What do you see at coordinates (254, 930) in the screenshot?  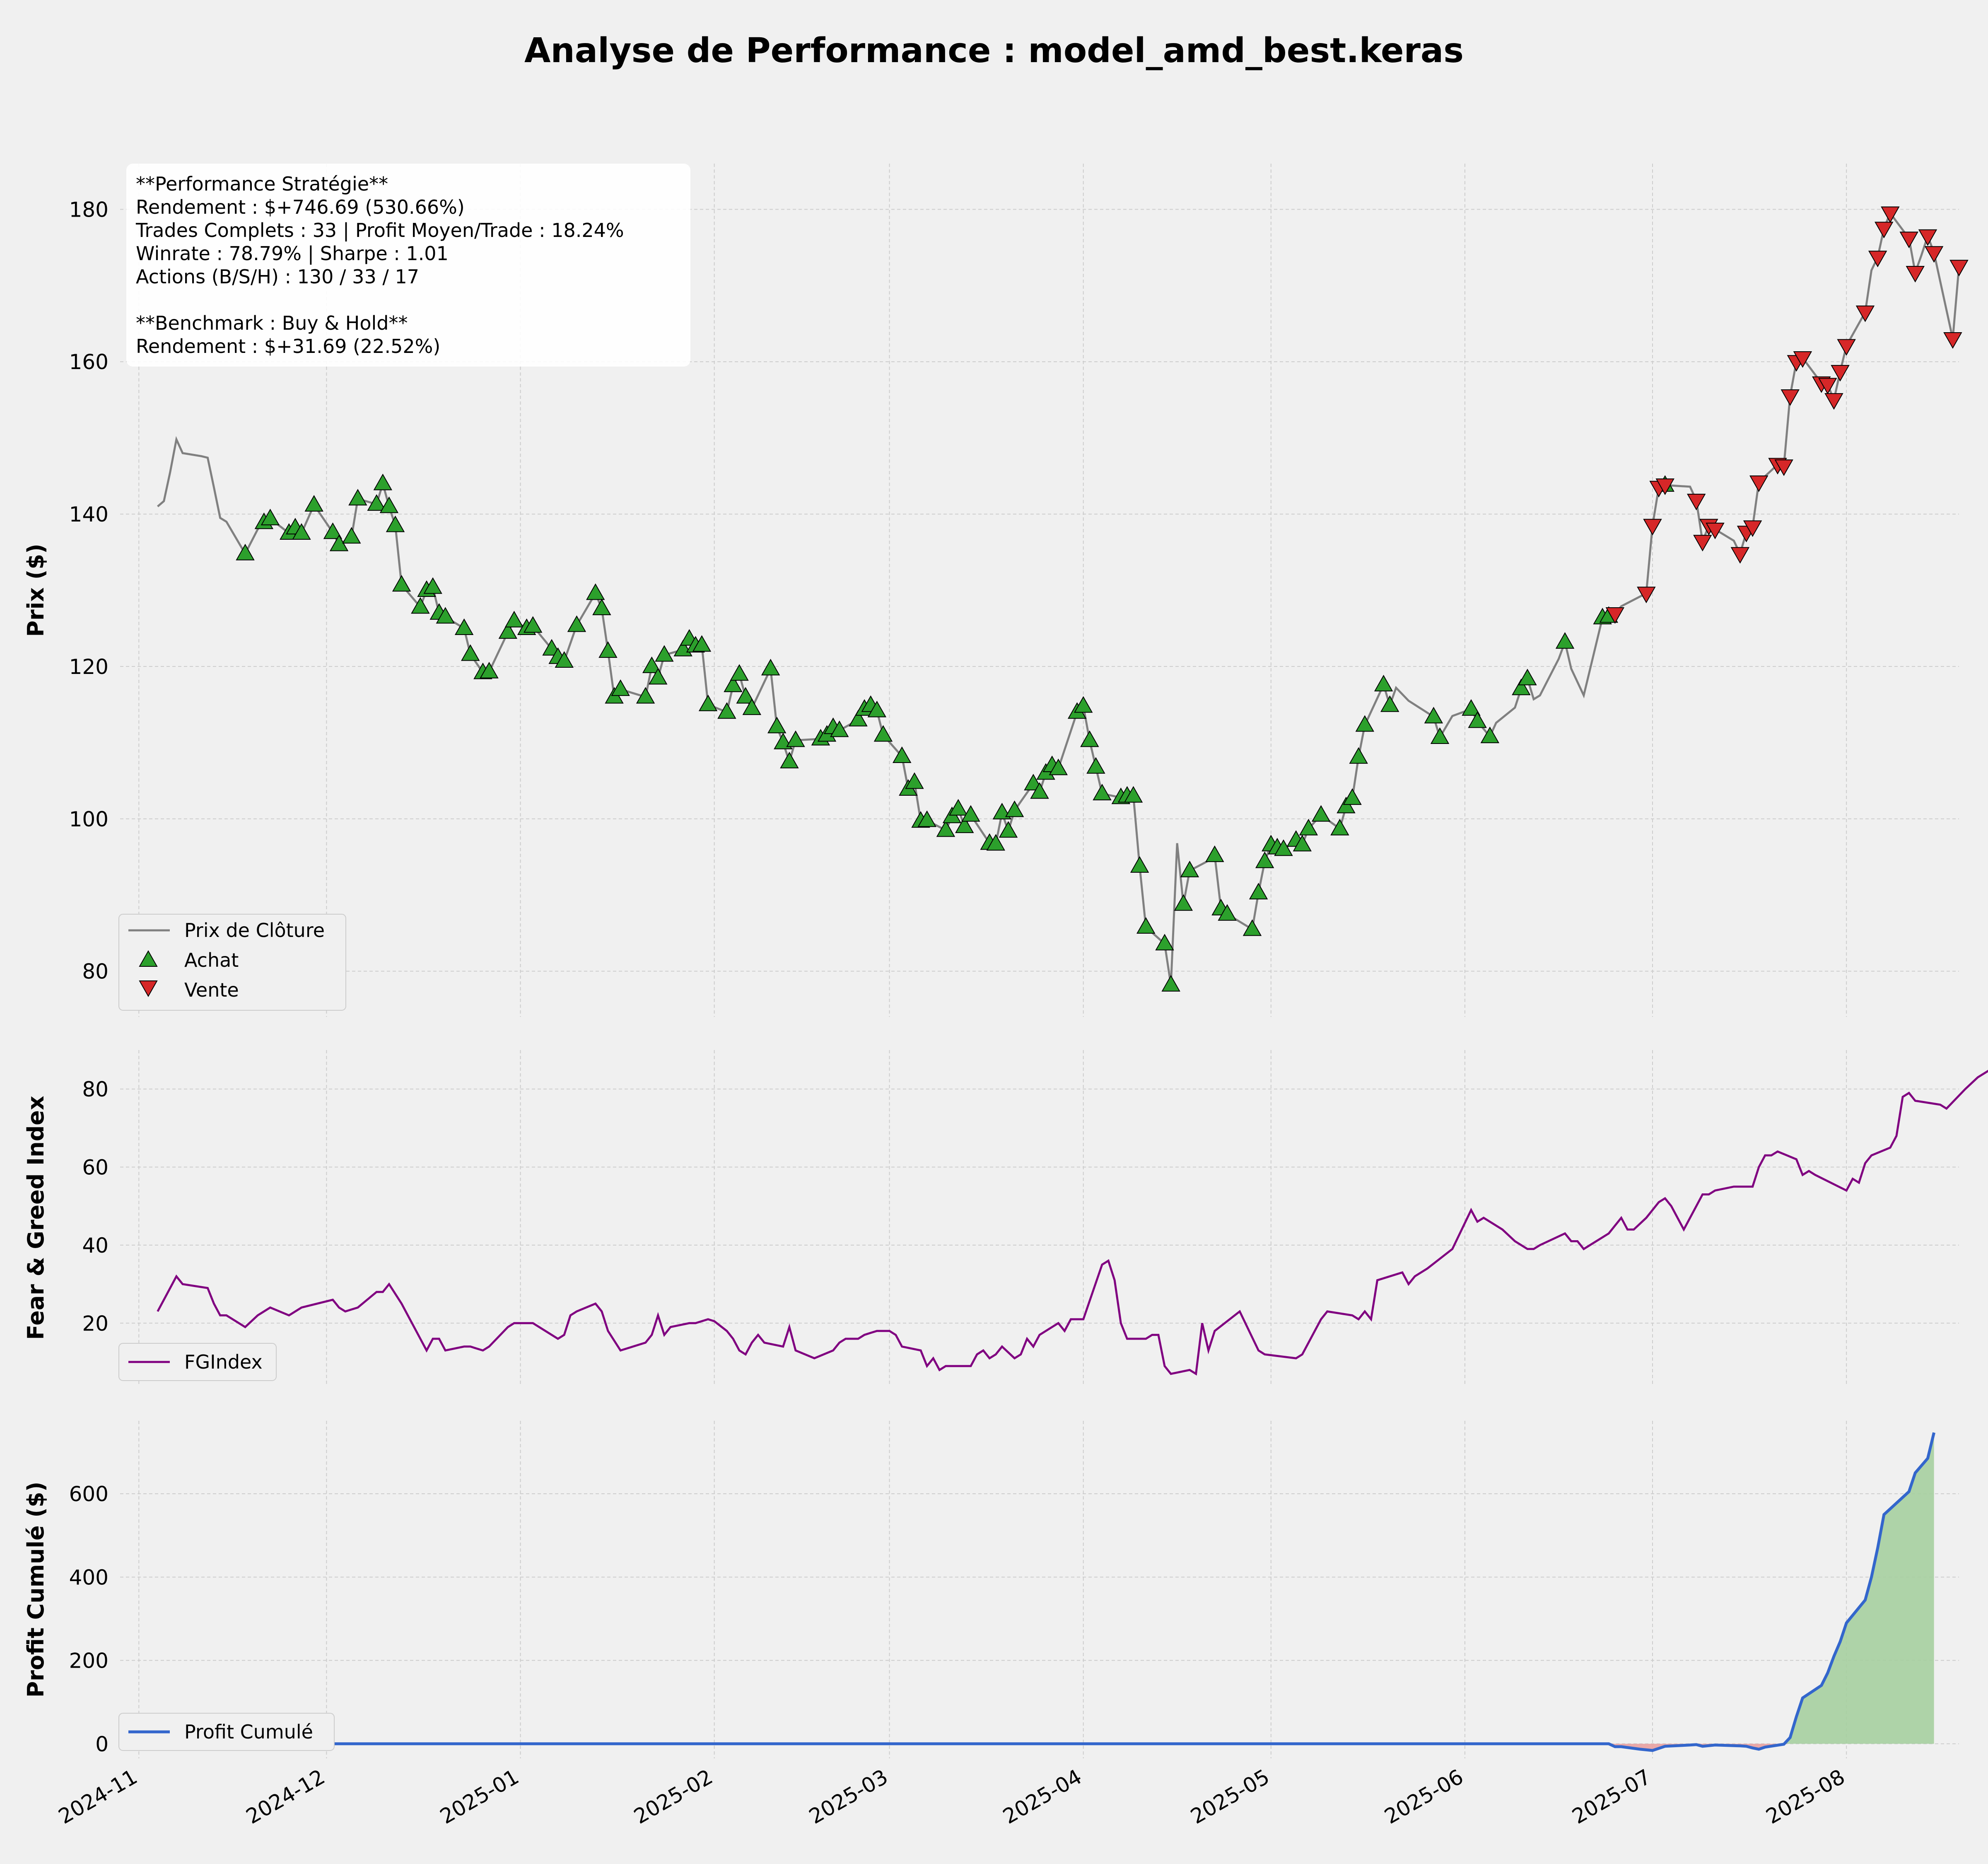 I see `legend-price-label: Prix de Clôture` at bounding box center [254, 930].